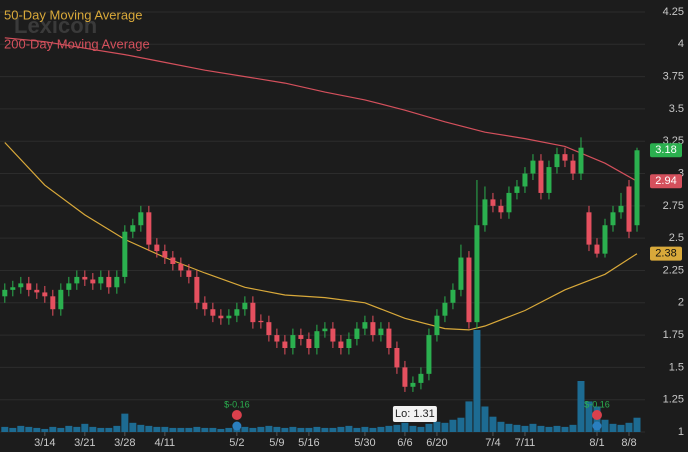 Image resolution: width=688 pixels, height=452 pixels. Describe the element at coordinates (525, 443) in the screenshot. I see `x-tick-label: 7/11` at that location.